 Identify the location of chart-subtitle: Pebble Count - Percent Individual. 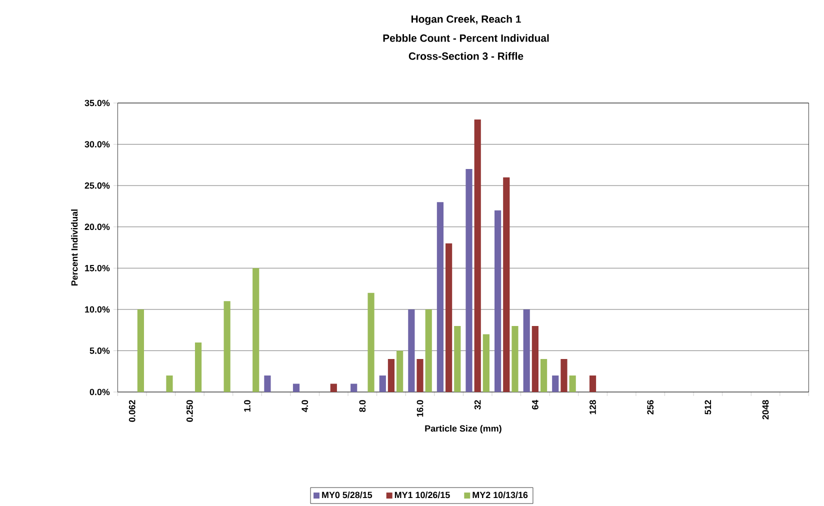
(466, 38).